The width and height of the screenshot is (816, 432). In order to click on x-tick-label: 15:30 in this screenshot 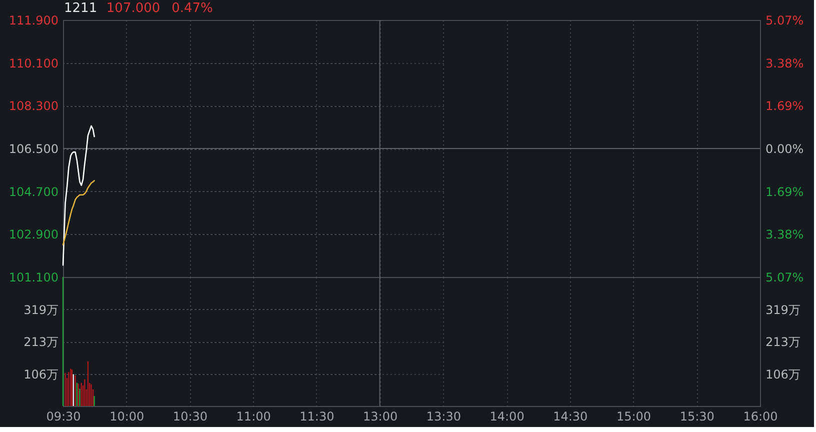, I will do `click(697, 417)`.